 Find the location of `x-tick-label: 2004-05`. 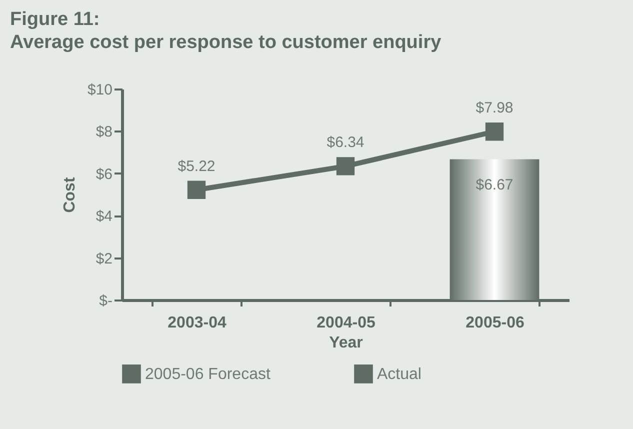

x-tick-label: 2004-05 is located at coordinates (346, 323).